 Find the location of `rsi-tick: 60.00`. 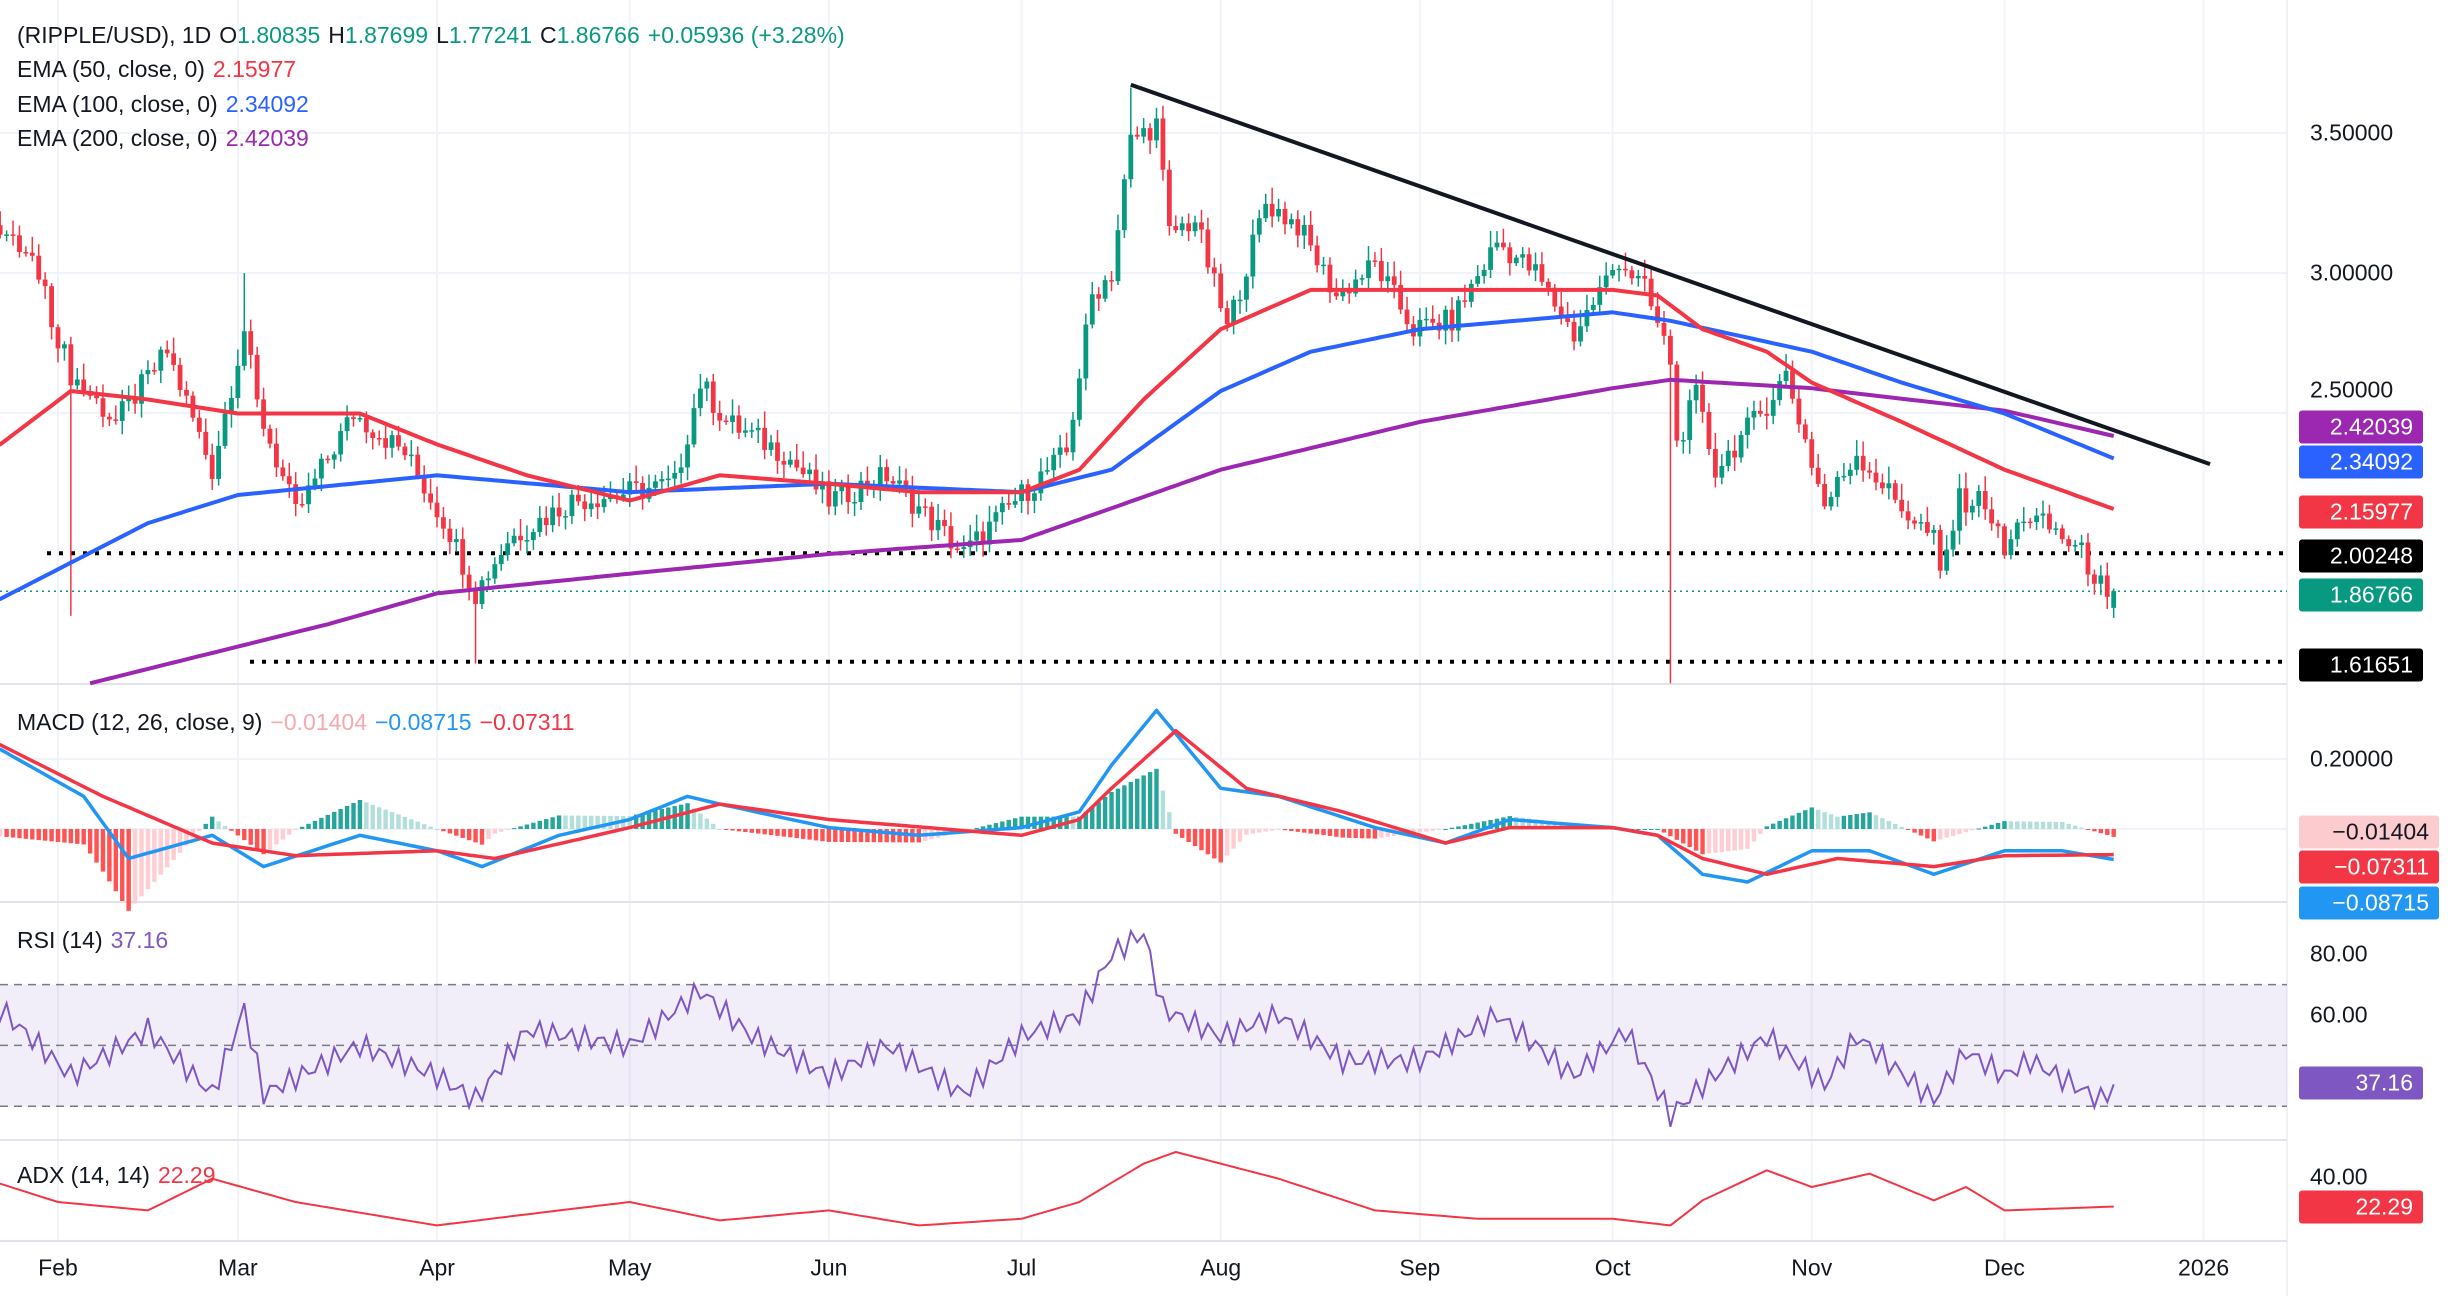

rsi-tick: 60.00 is located at coordinates (2339, 1014).